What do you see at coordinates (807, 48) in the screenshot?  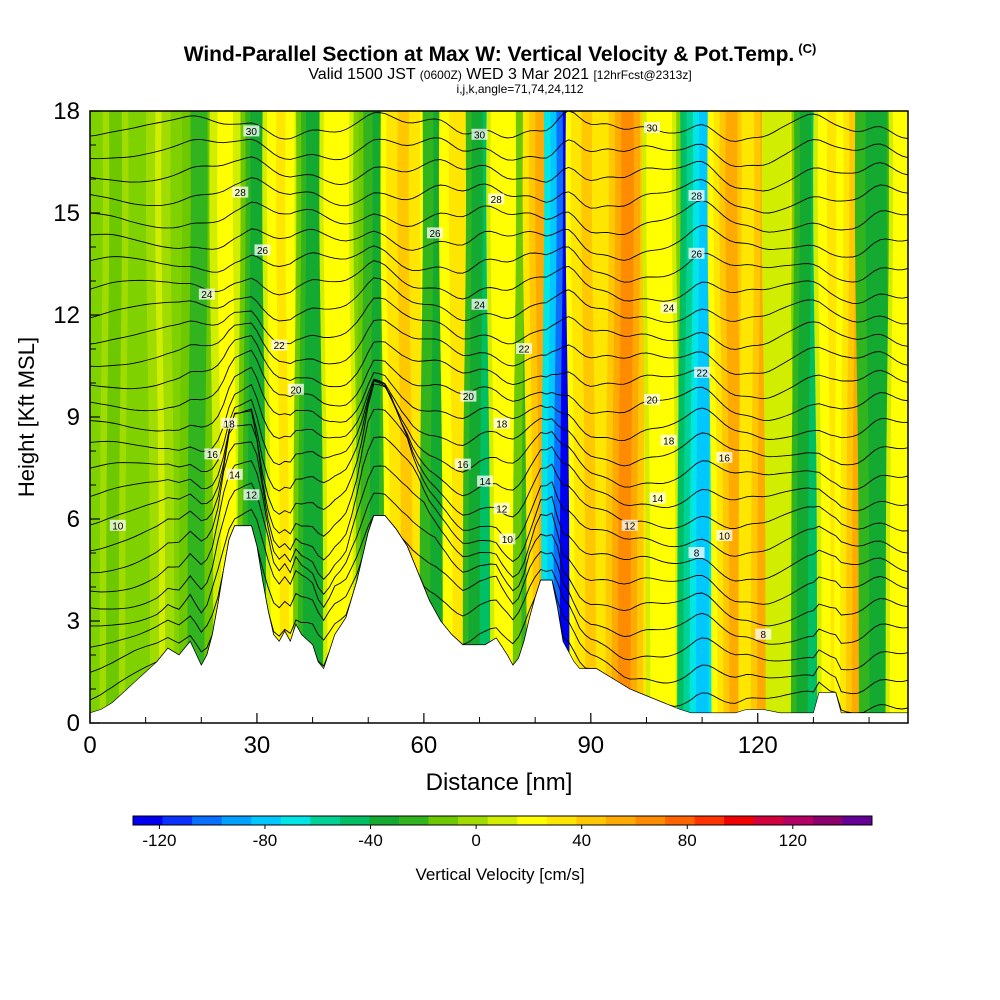 I see `copyright-mark: (C)` at bounding box center [807, 48].